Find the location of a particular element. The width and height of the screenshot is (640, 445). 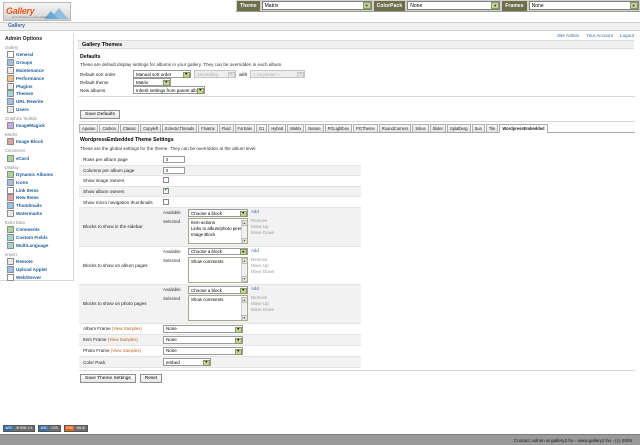

tab-g1: G1 is located at coordinates (261, 128).